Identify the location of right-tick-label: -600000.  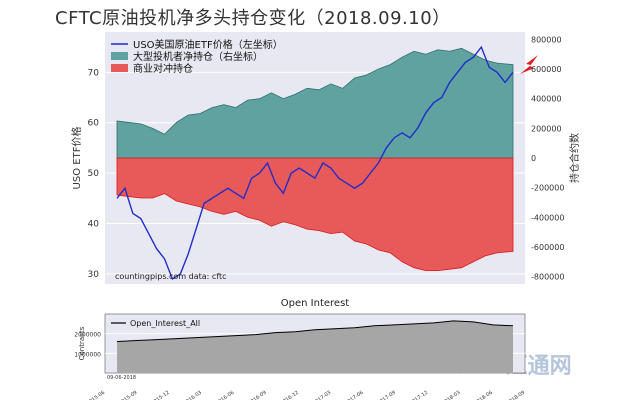
(547, 247).